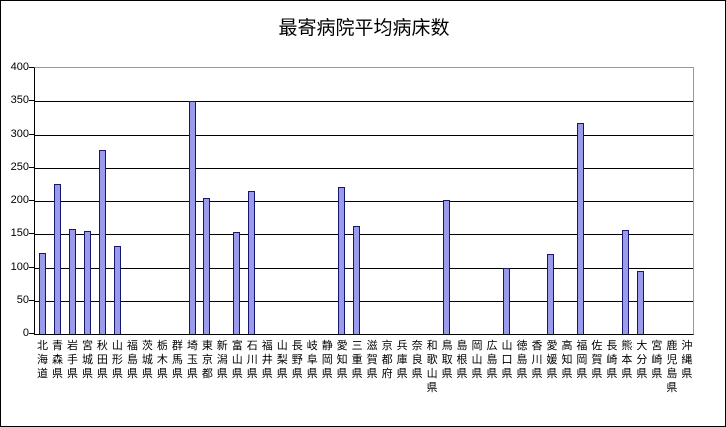 The height and width of the screenshot is (427, 726). What do you see at coordinates (402, 346) in the screenshot?
I see `x-tick-label-char: 兵` at bounding box center [402, 346].